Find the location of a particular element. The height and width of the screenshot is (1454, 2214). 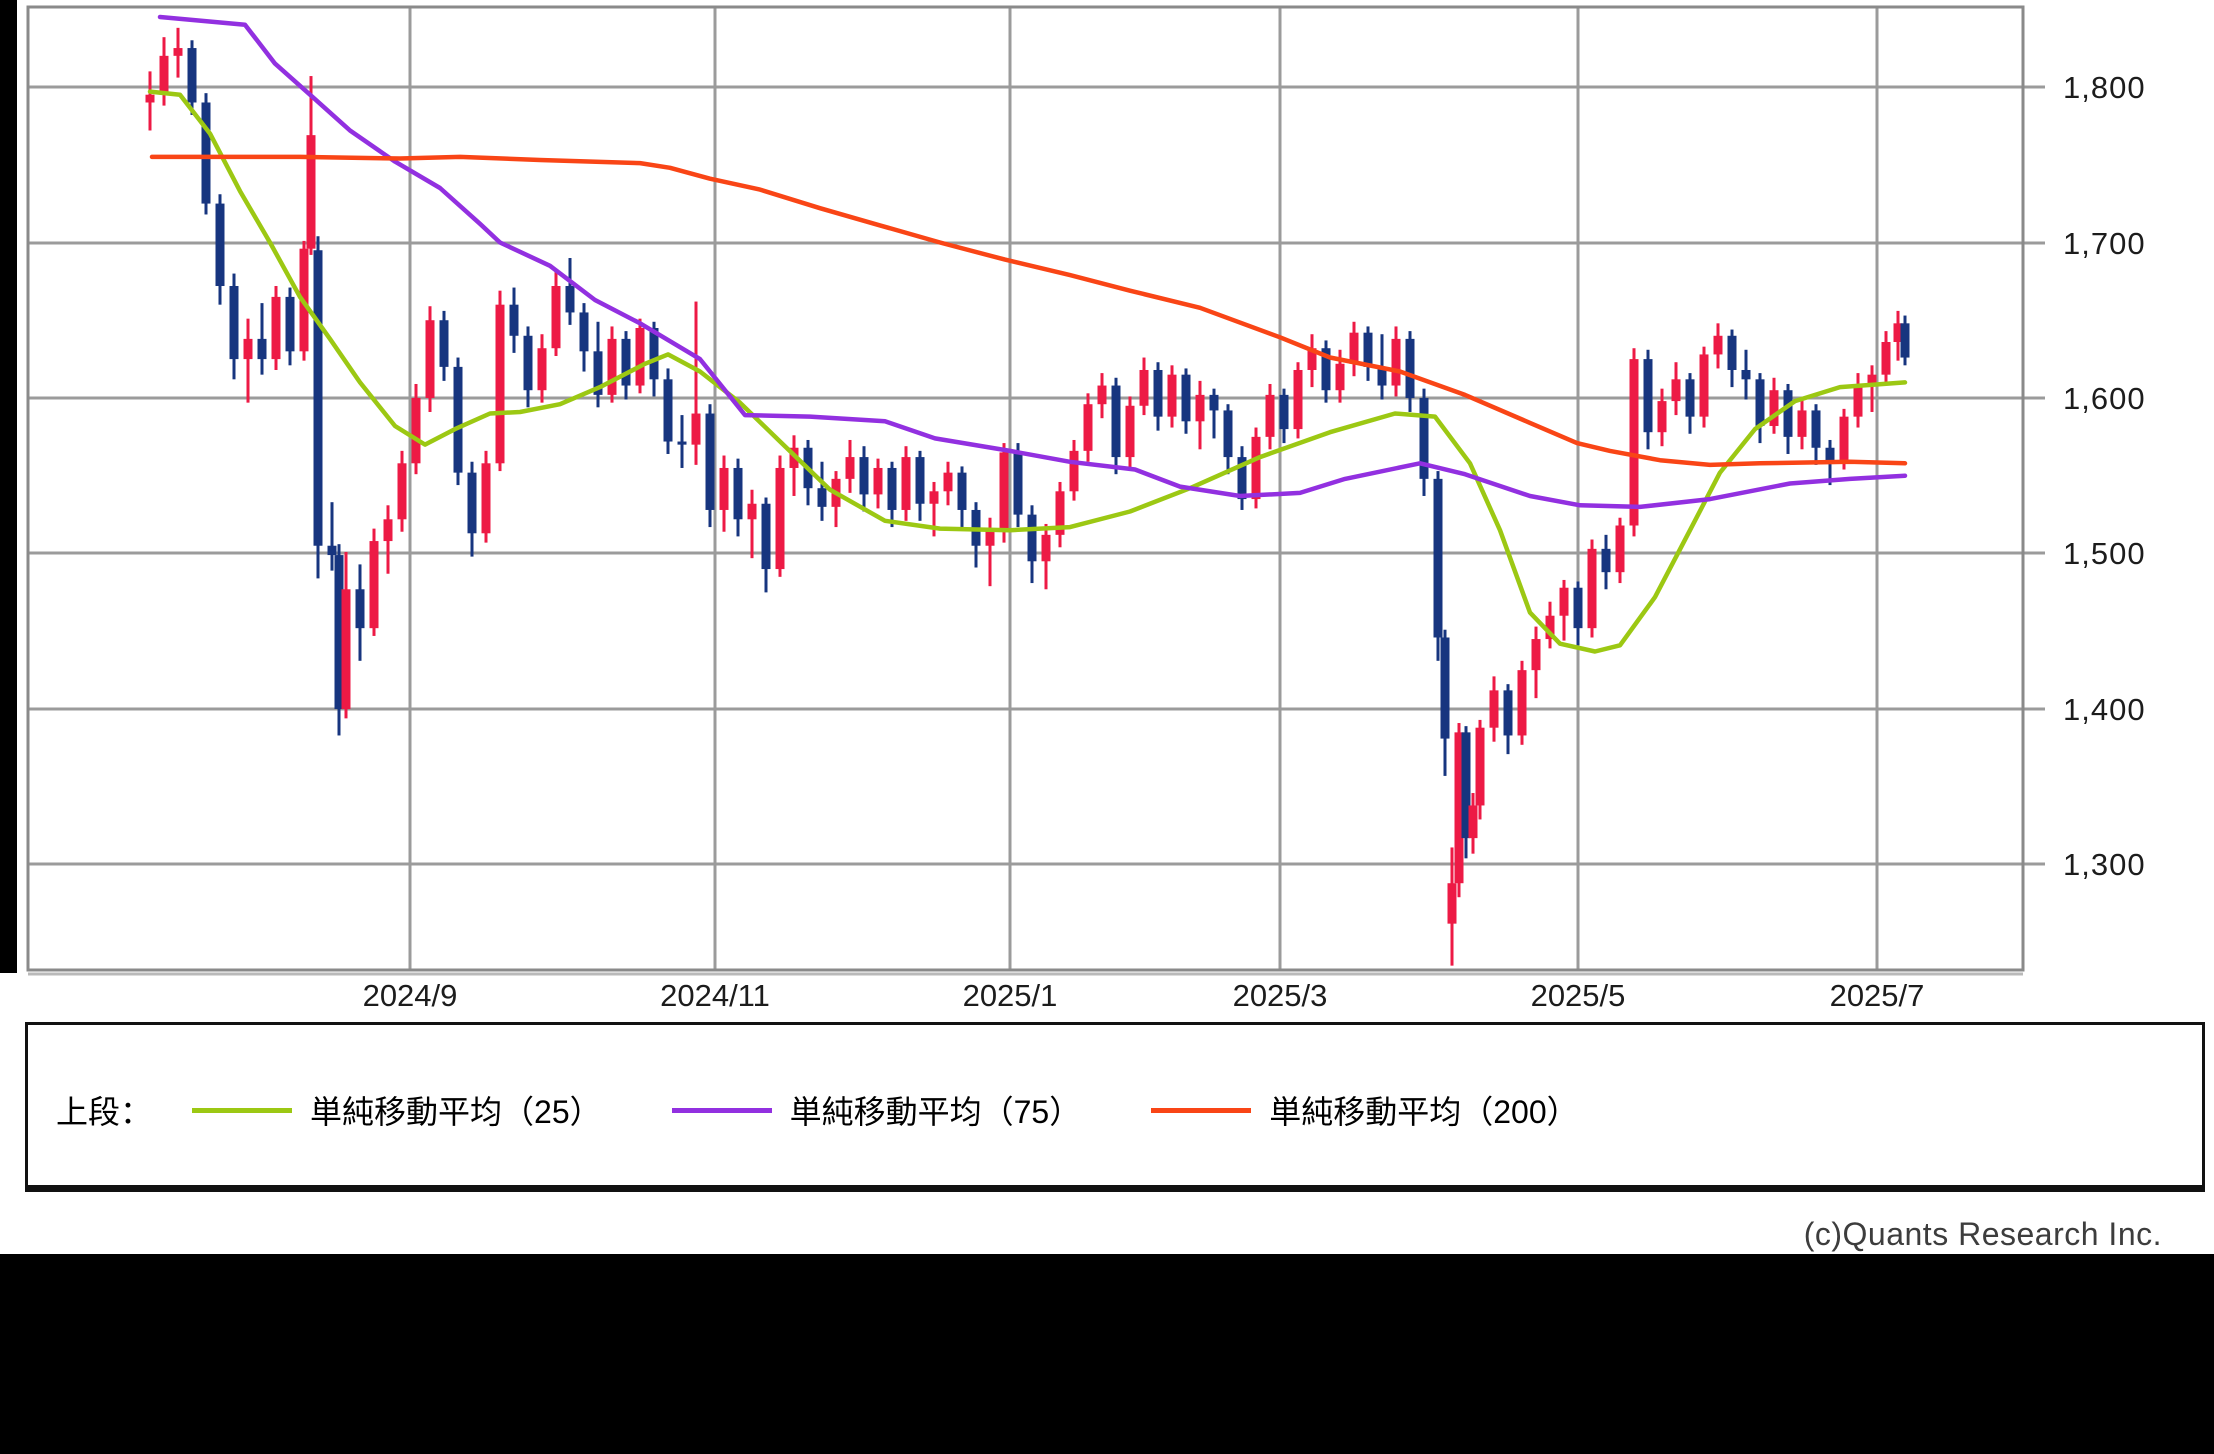

x-axis-tick-label: 2025/5 is located at coordinates (1578, 995).